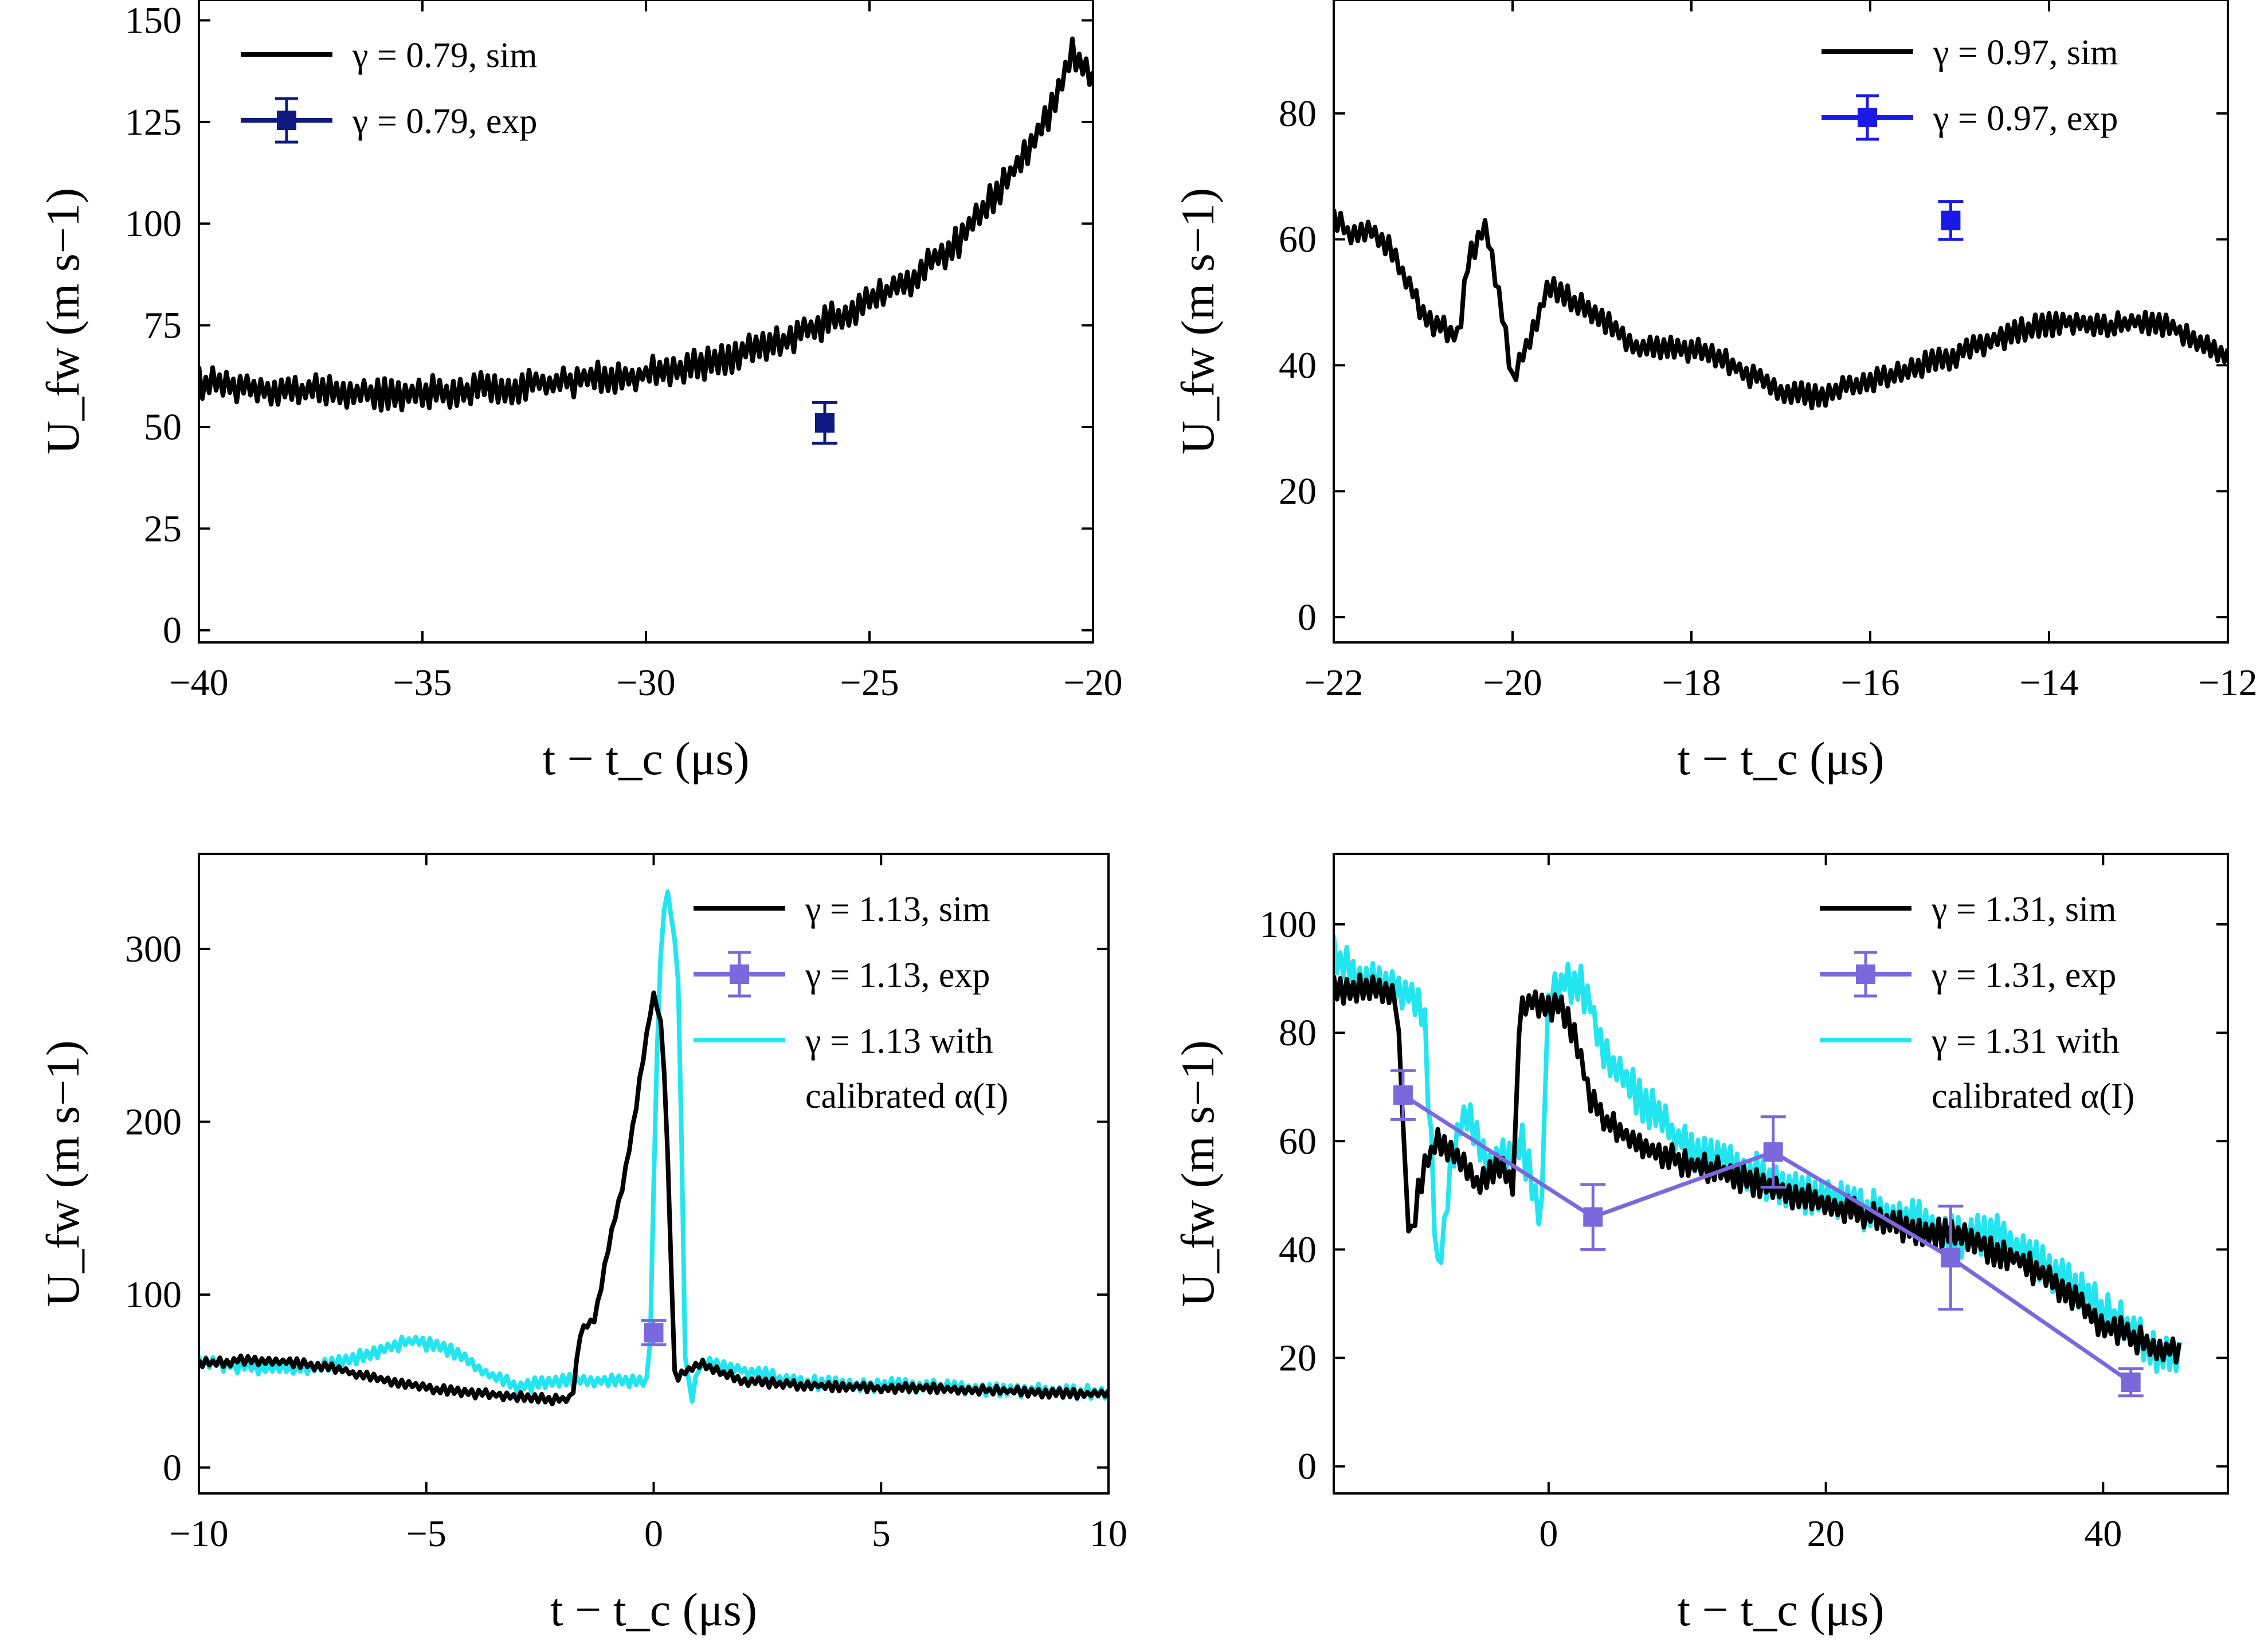  I want to click on legend-entry: γ = 1.13, exp, so click(842, 974).